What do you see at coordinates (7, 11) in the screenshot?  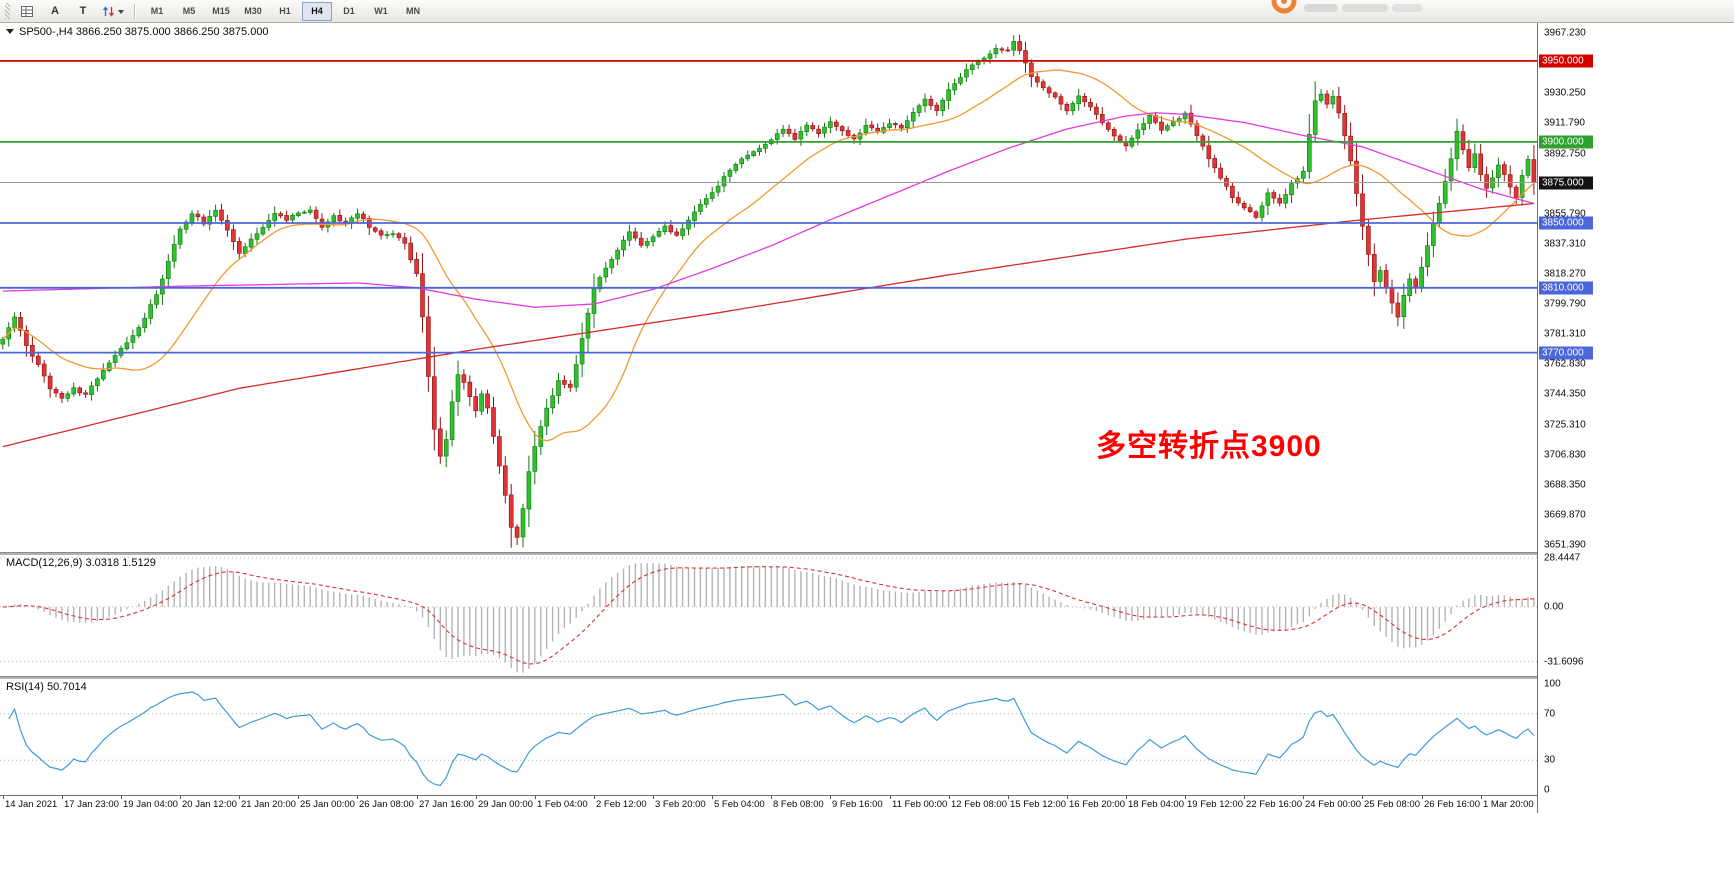 I see `toolbar-grip` at bounding box center [7, 11].